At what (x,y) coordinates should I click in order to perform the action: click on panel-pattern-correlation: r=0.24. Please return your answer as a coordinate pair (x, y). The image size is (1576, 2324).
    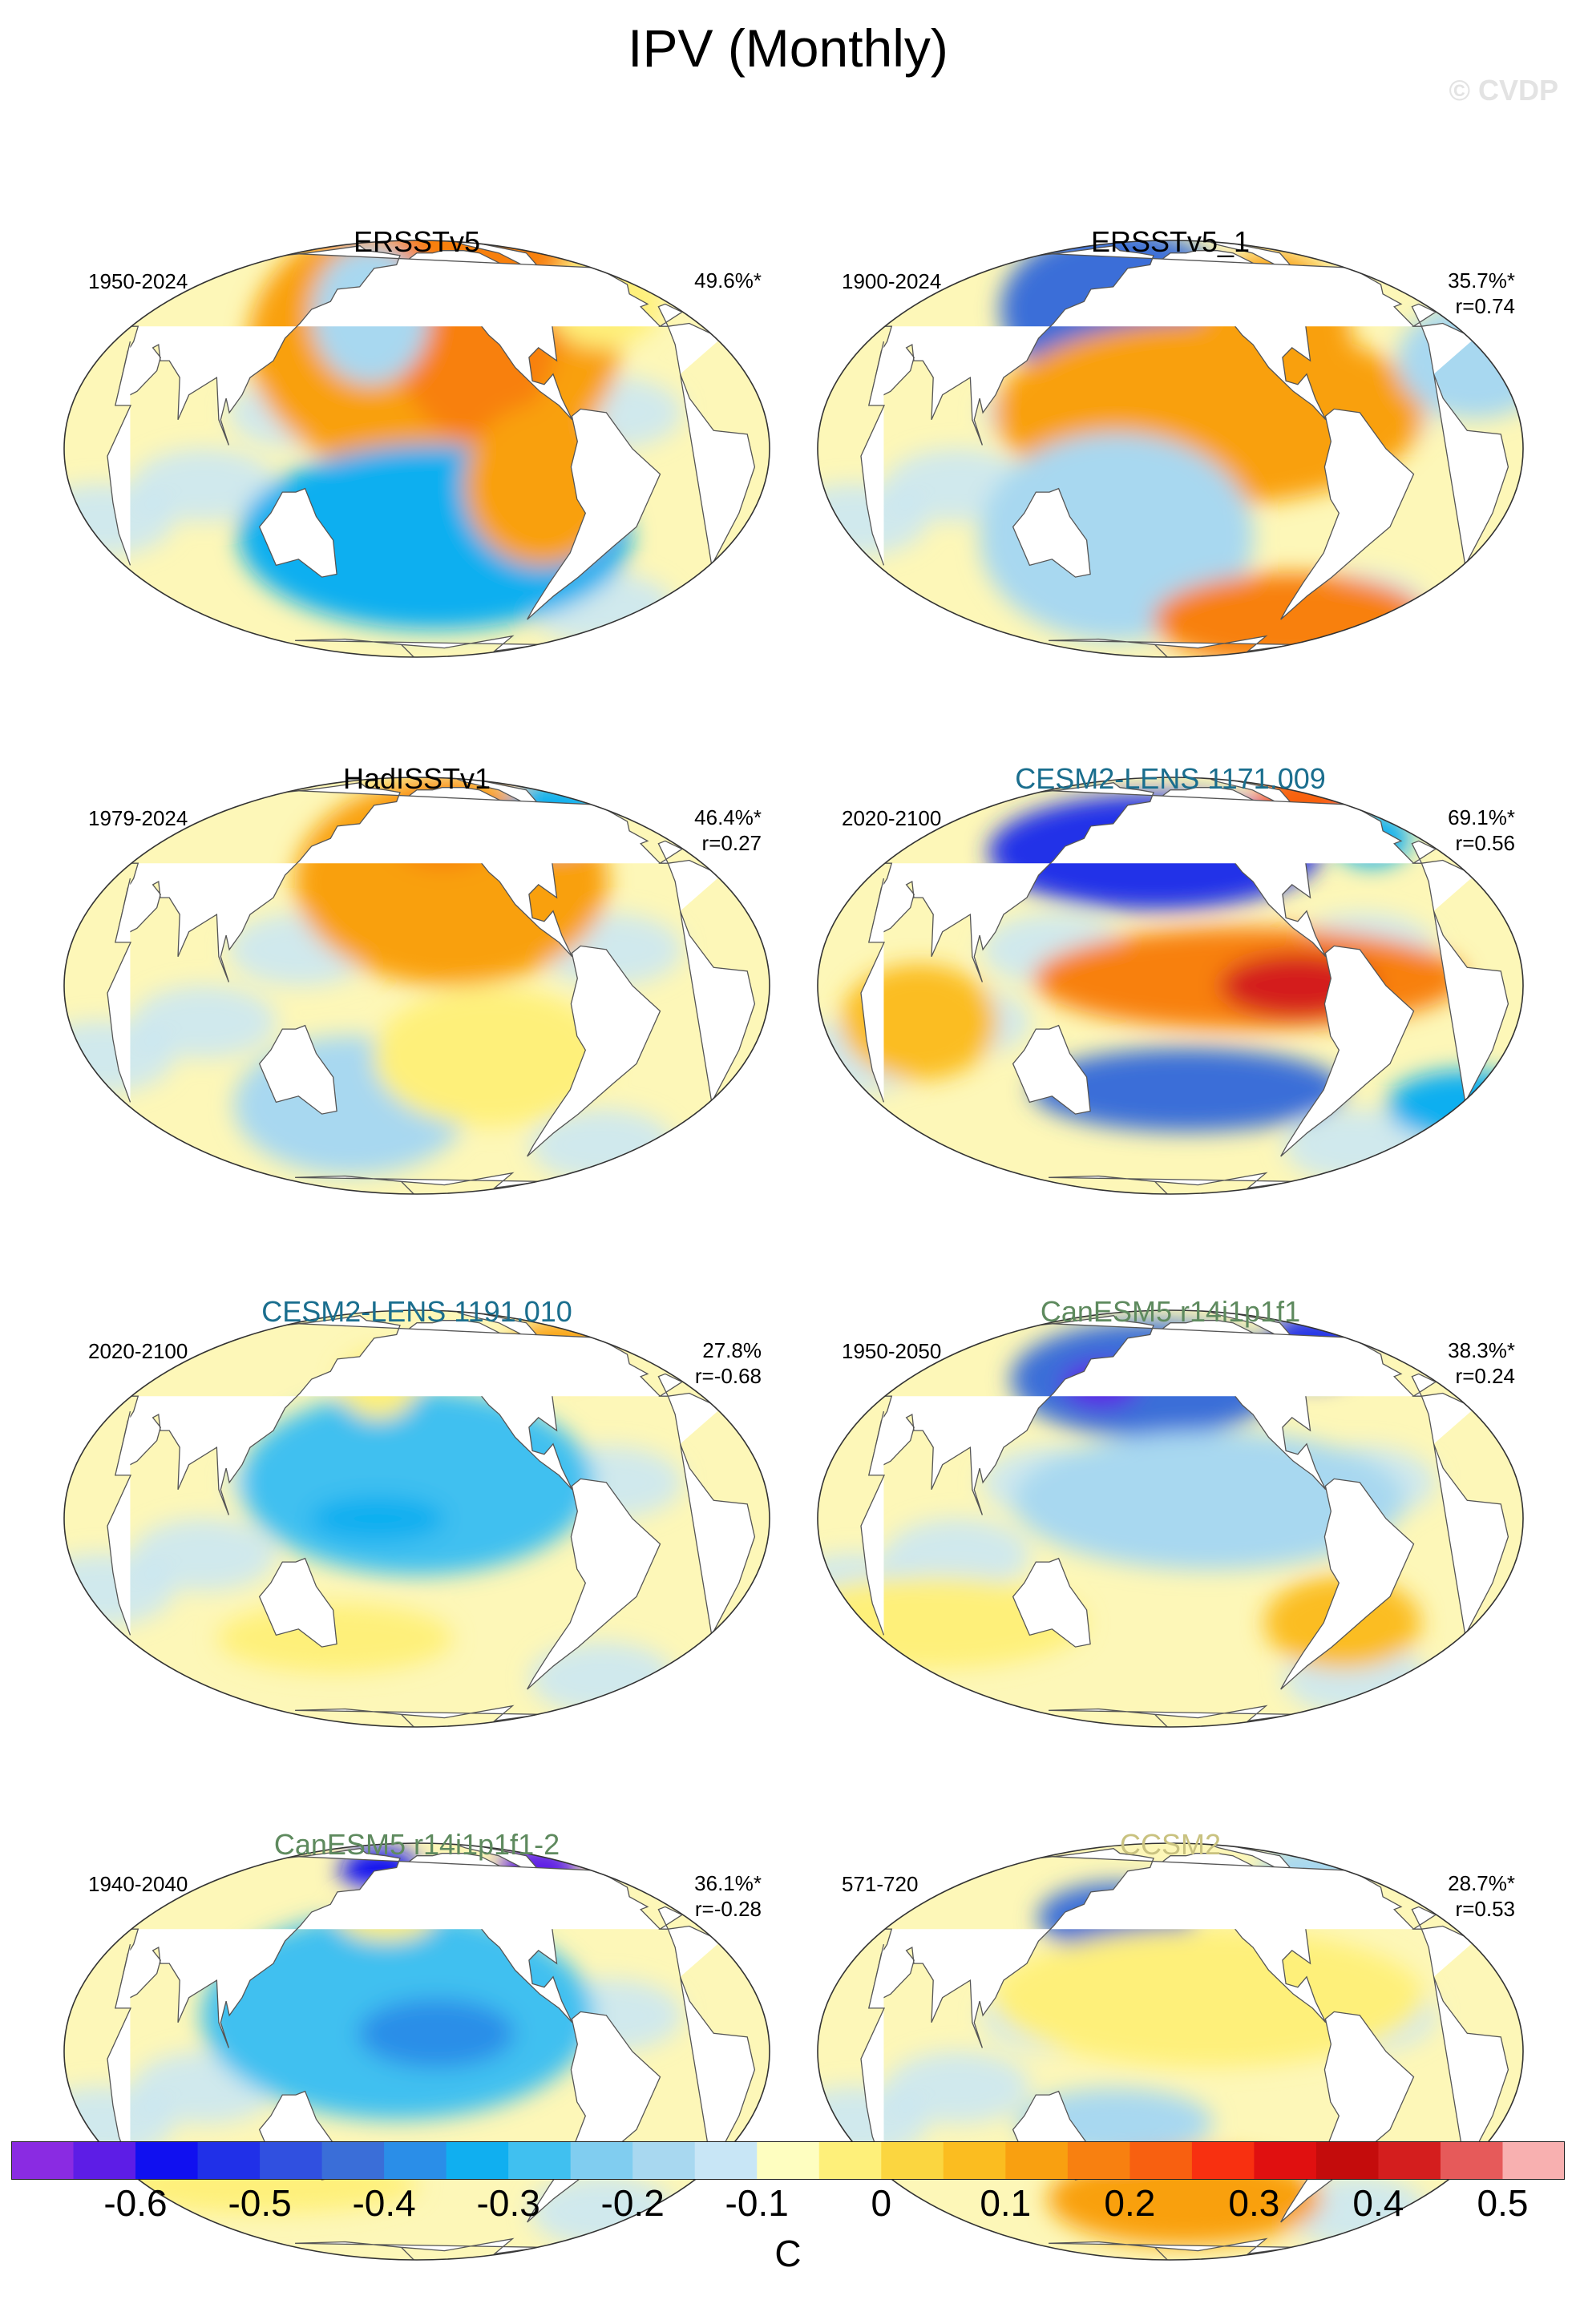
    Looking at the image, I should click on (1485, 1376).